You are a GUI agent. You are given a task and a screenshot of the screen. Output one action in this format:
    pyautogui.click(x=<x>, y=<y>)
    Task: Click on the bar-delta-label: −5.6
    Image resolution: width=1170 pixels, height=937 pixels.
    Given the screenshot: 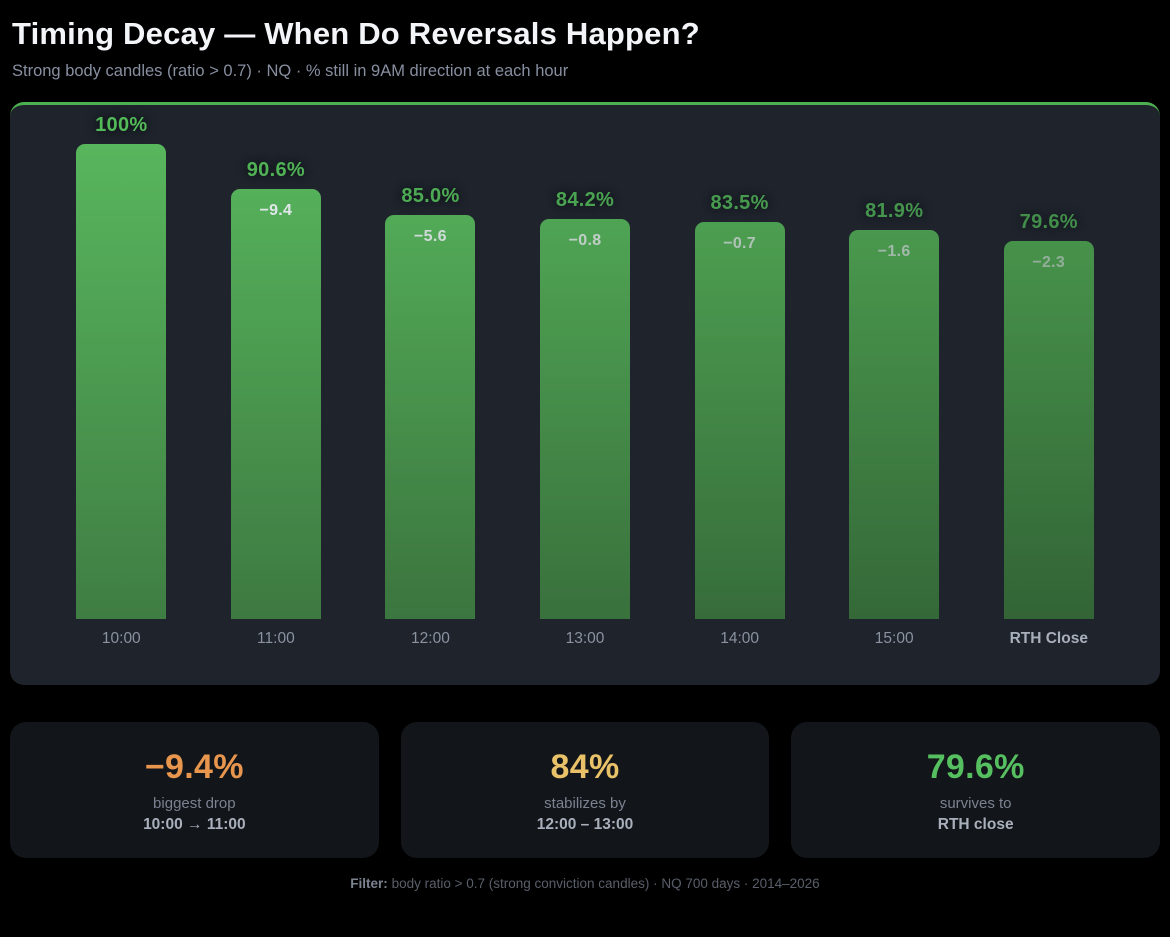 What is the action you would take?
    pyautogui.click(x=430, y=237)
    